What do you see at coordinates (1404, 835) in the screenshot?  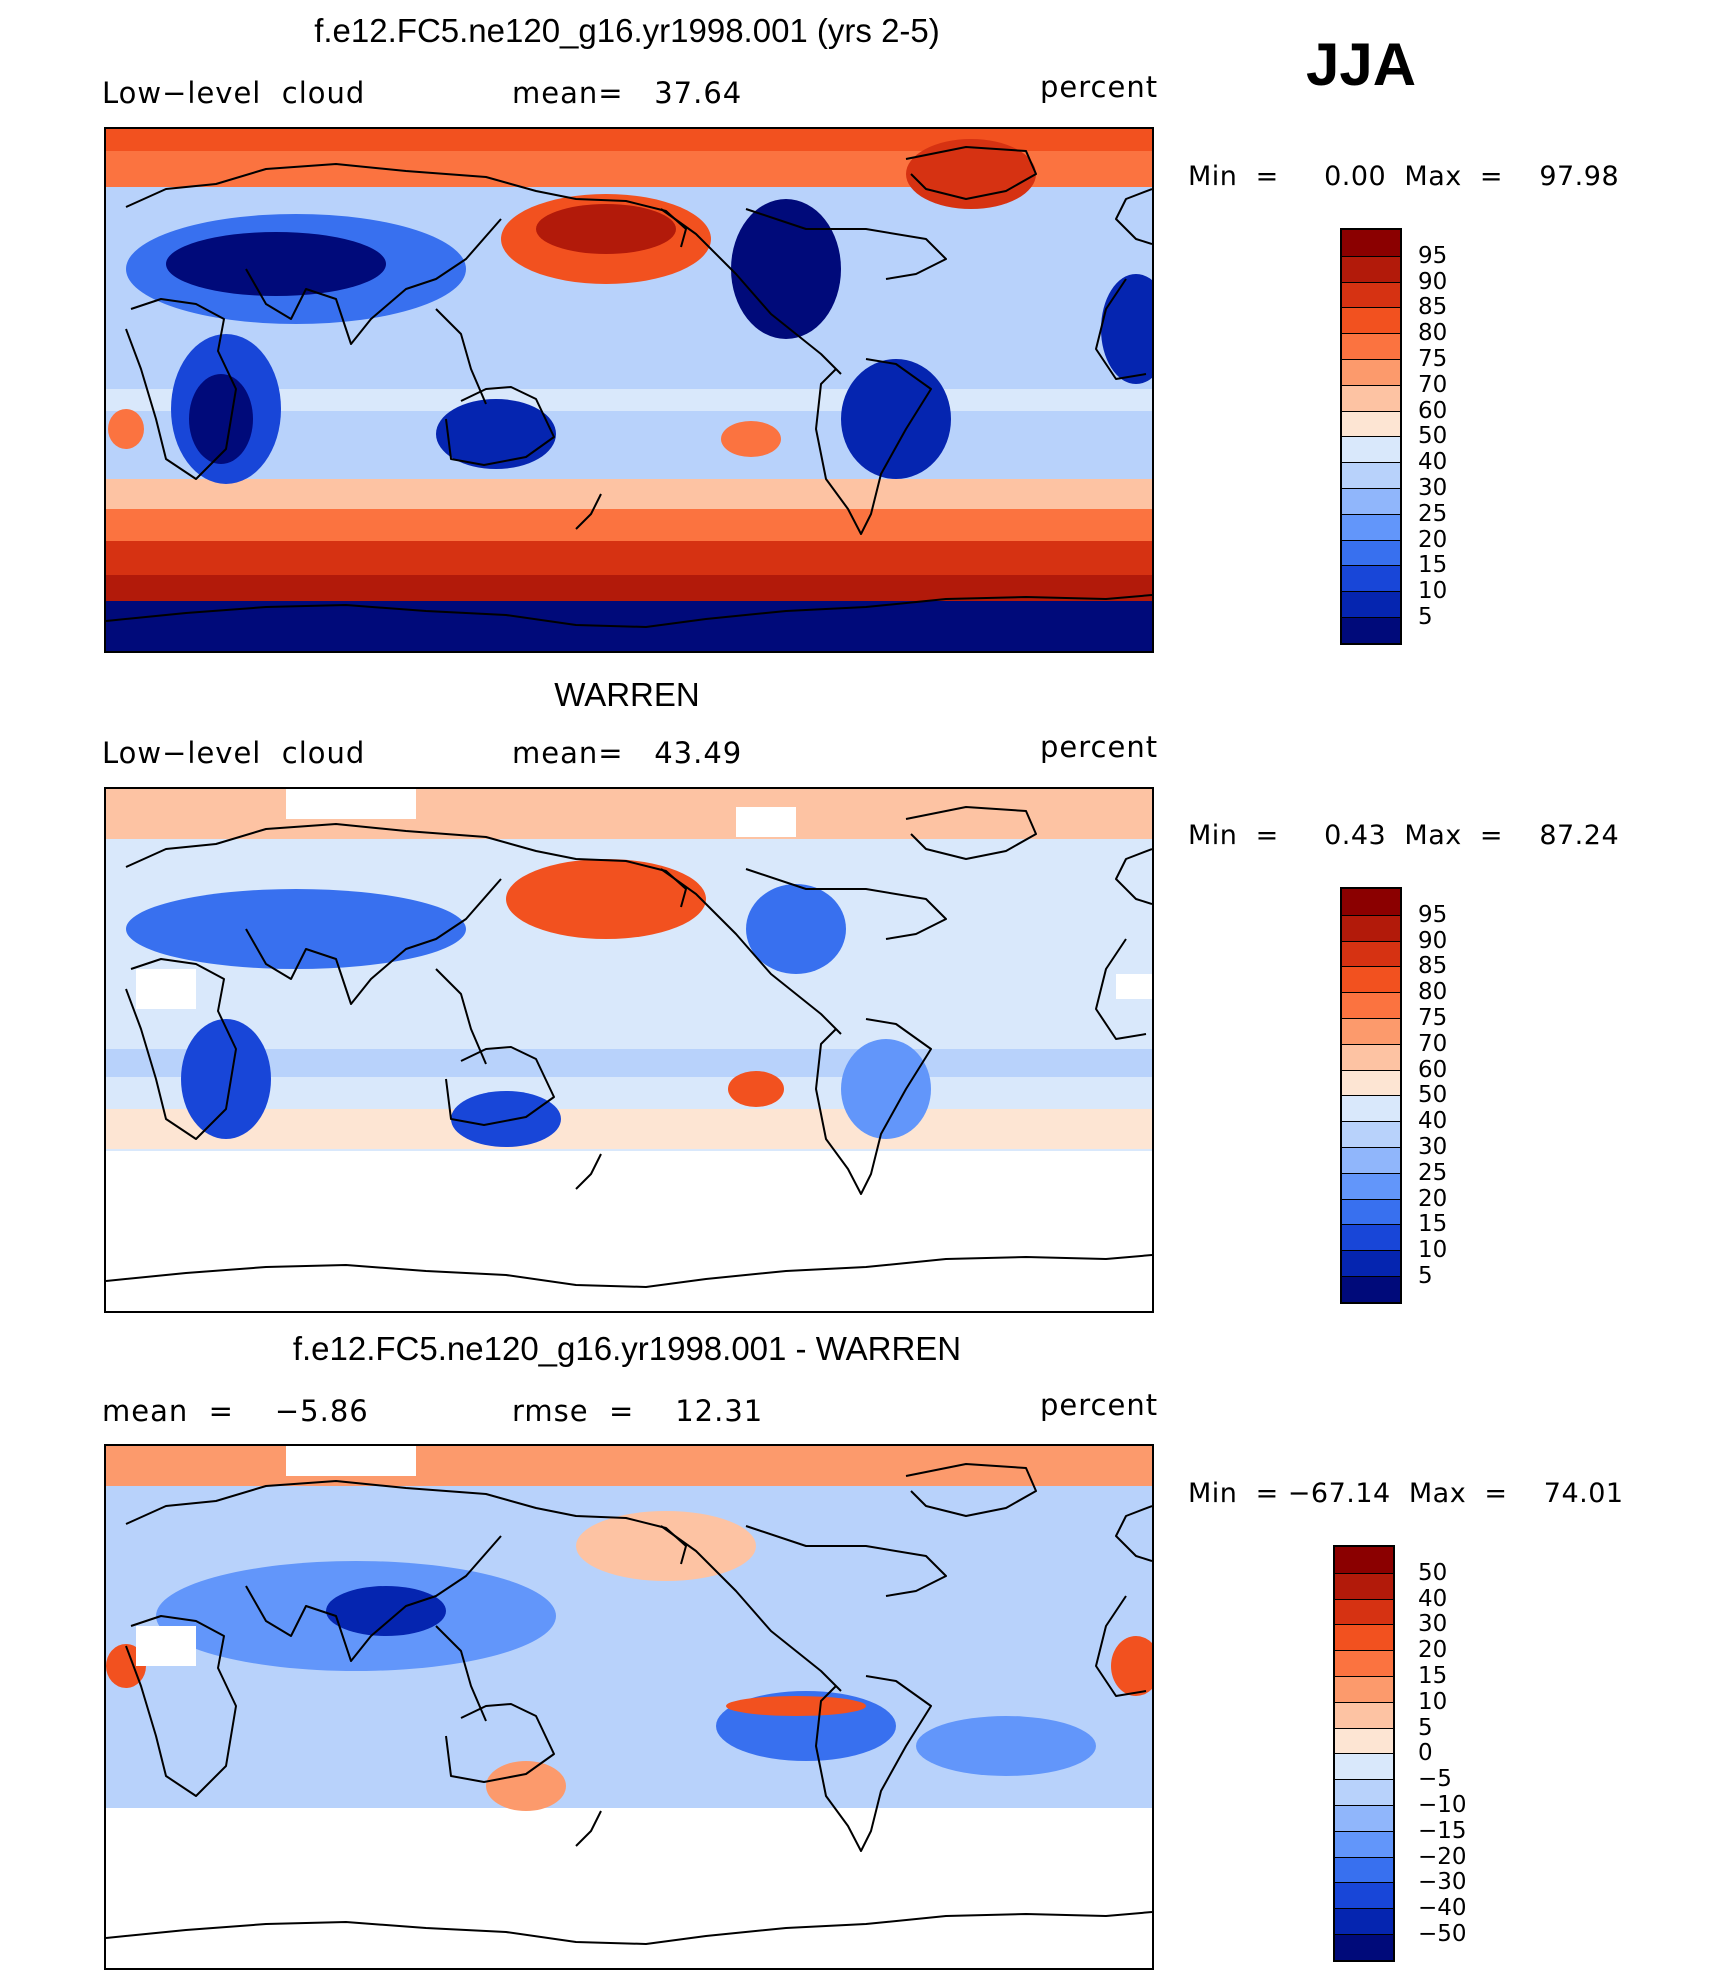 I see `min-max-label: Min = 0.43 Max = 87.24` at bounding box center [1404, 835].